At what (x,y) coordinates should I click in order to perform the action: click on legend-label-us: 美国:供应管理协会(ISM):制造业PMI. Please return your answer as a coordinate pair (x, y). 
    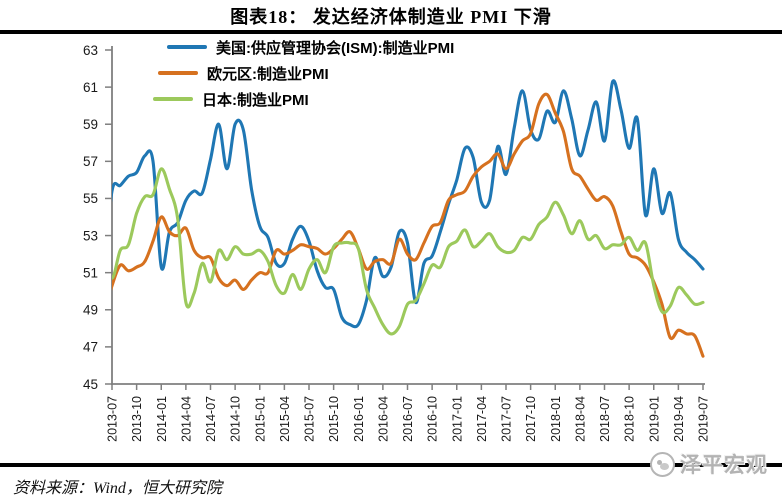
    Looking at the image, I should click on (335, 48).